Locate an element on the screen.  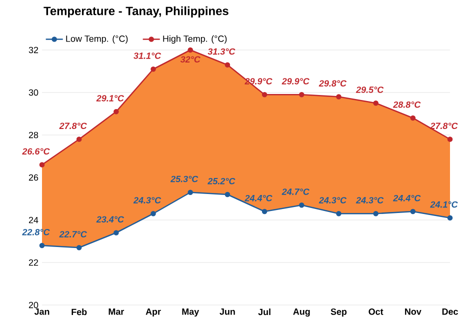
data-label: 31.1°C is located at coordinates (148, 55).